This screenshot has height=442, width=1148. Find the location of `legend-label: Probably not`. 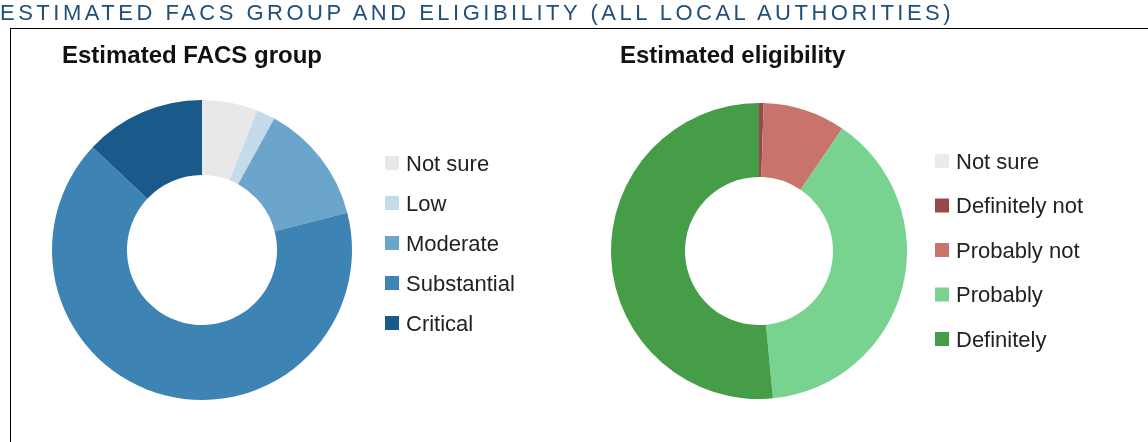

legend-label: Probably not is located at coordinates (1018, 250).